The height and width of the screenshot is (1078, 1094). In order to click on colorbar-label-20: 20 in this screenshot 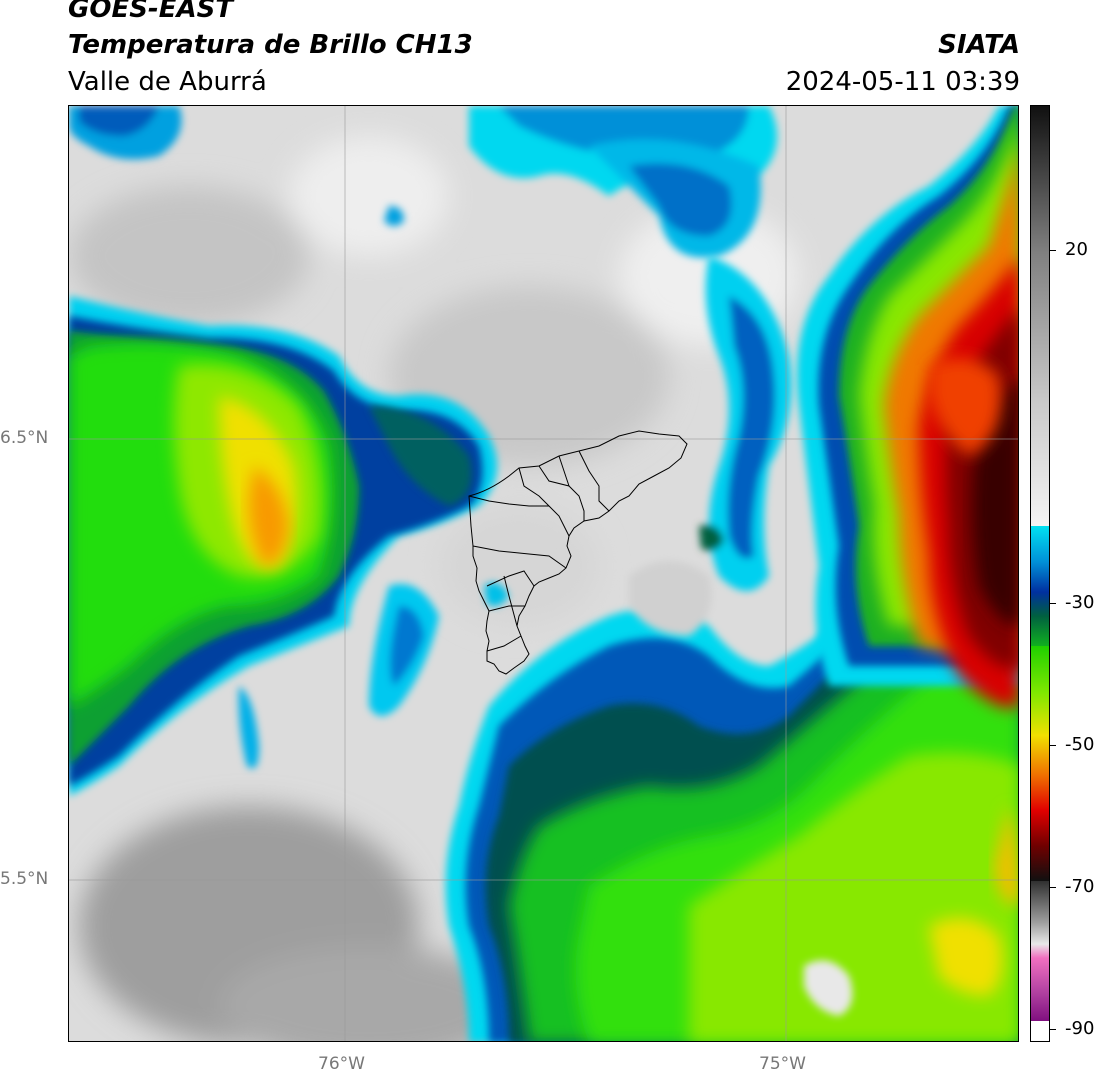, I will do `click(1076, 249)`.